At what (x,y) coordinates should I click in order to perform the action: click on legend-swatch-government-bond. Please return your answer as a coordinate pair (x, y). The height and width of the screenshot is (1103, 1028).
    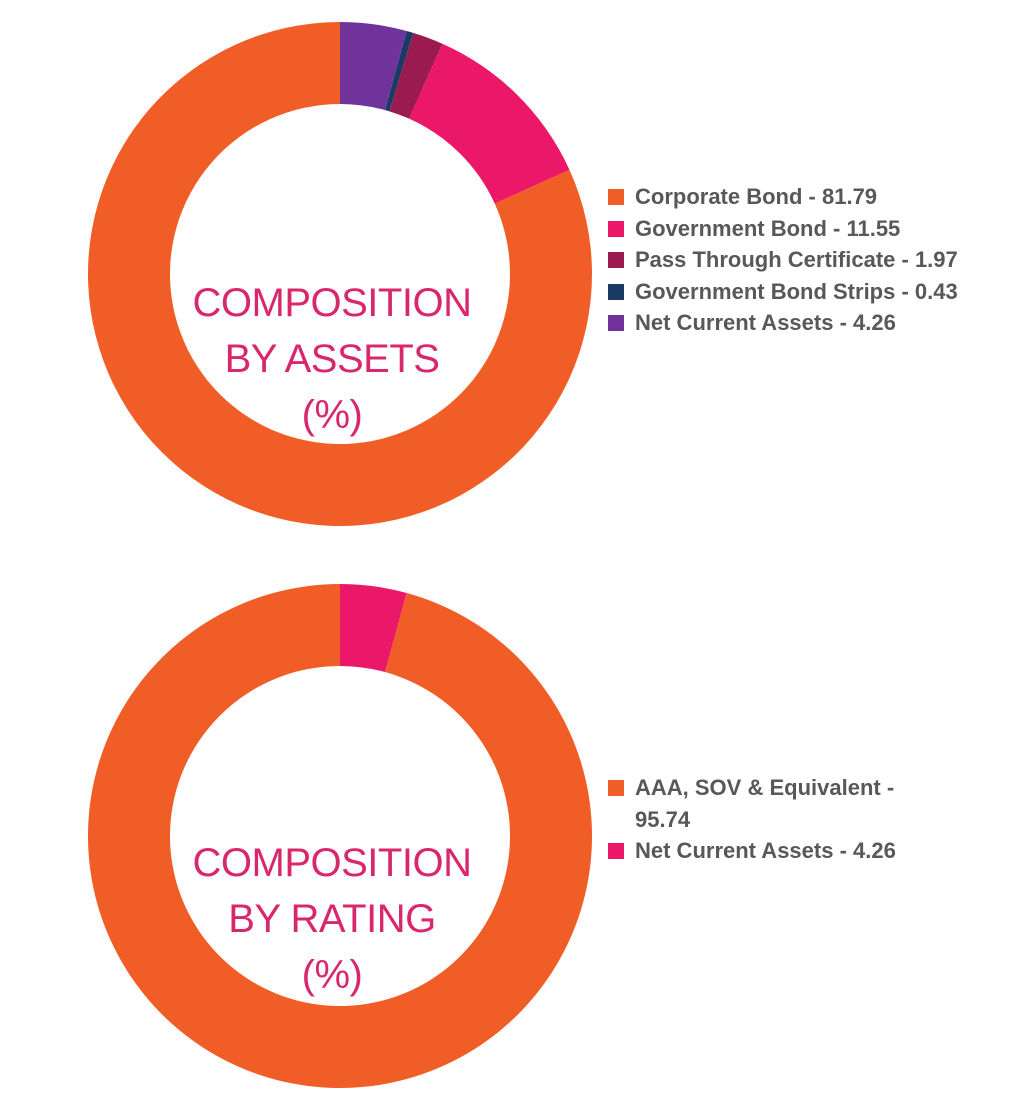
    Looking at the image, I should click on (616, 228).